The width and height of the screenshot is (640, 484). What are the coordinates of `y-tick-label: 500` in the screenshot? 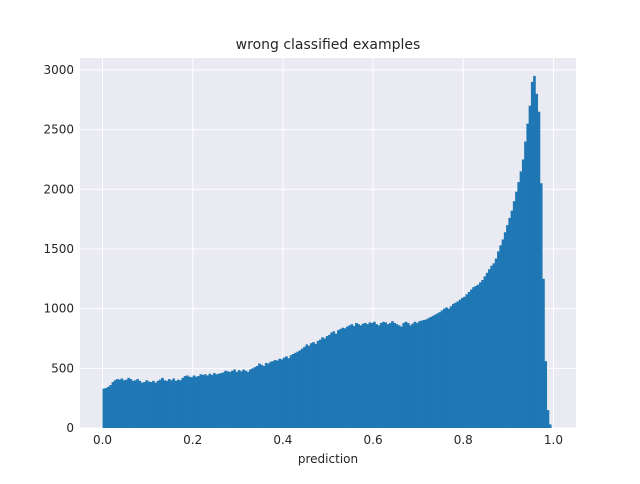 It's located at (62, 368).